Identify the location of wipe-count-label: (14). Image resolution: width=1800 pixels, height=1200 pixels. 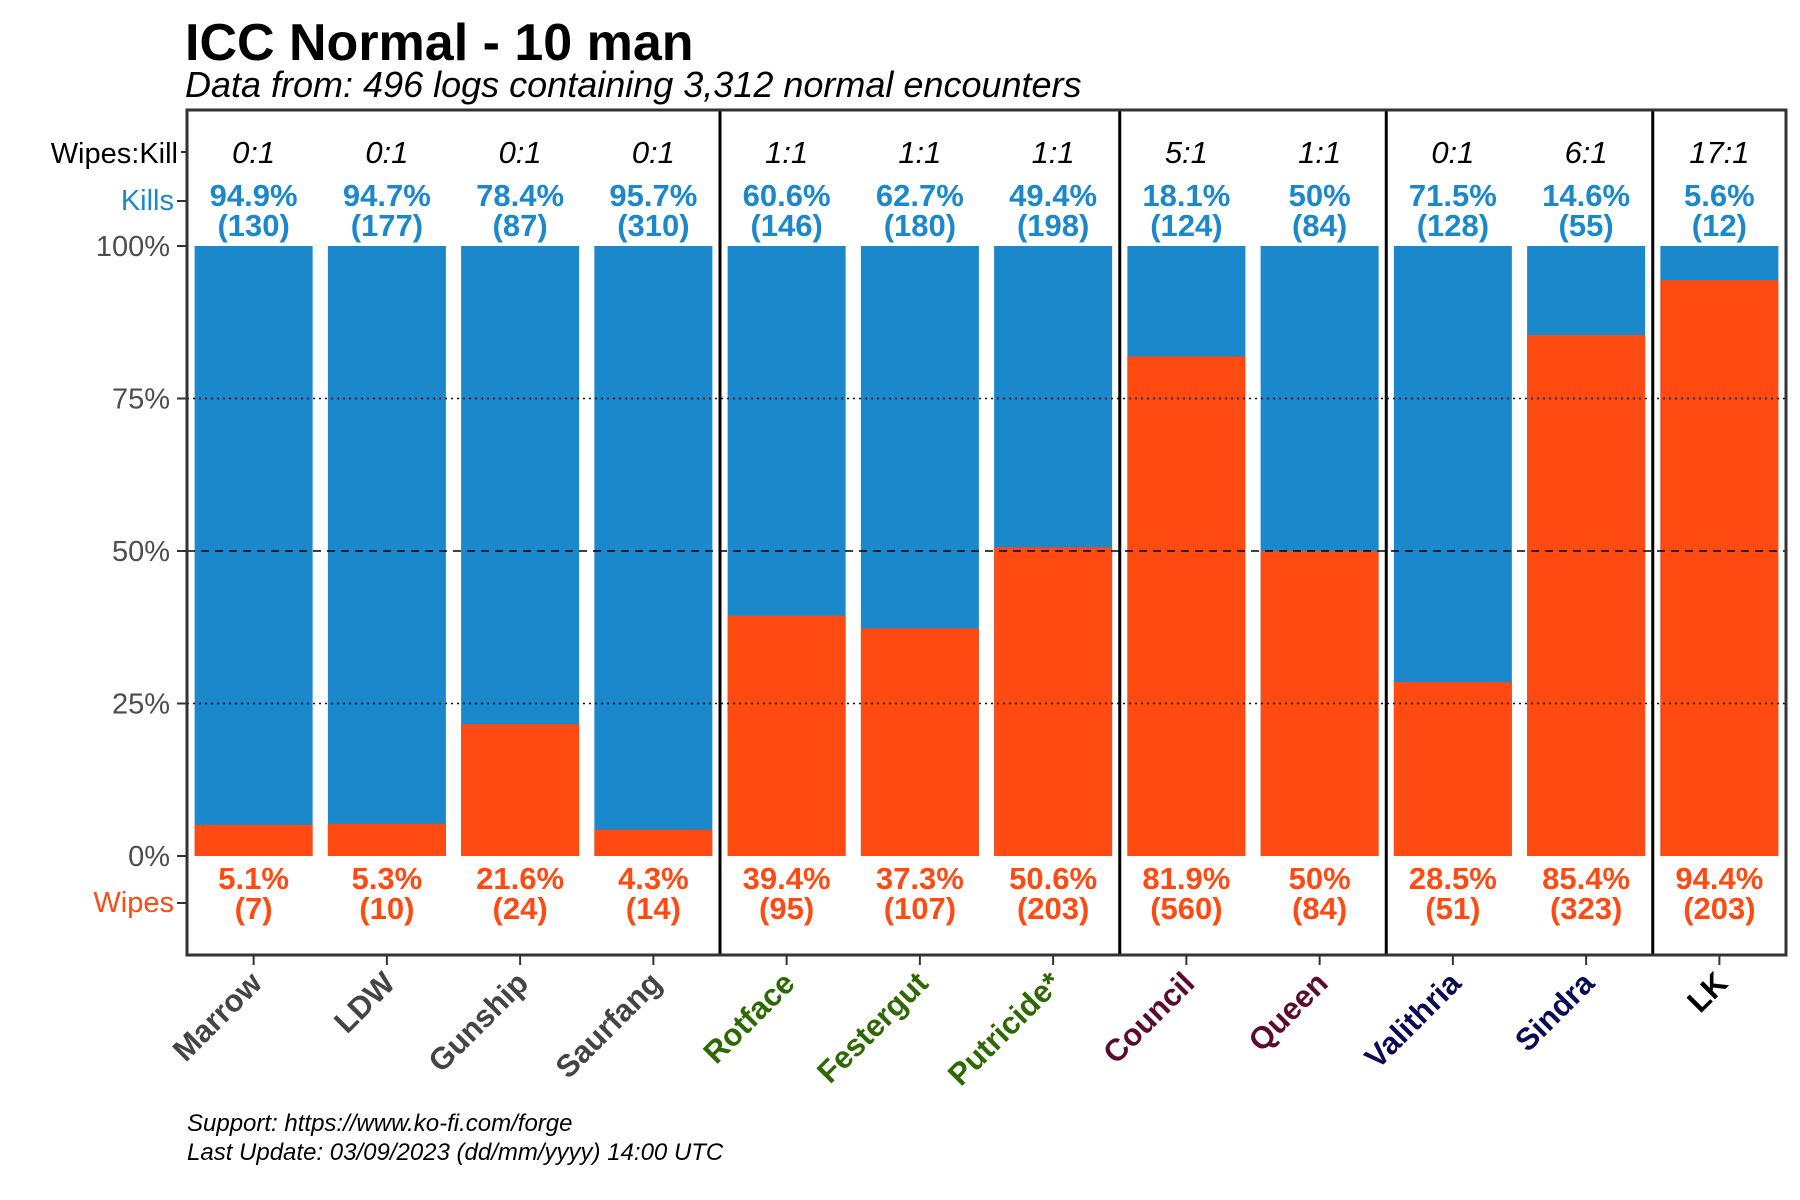
(653, 908).